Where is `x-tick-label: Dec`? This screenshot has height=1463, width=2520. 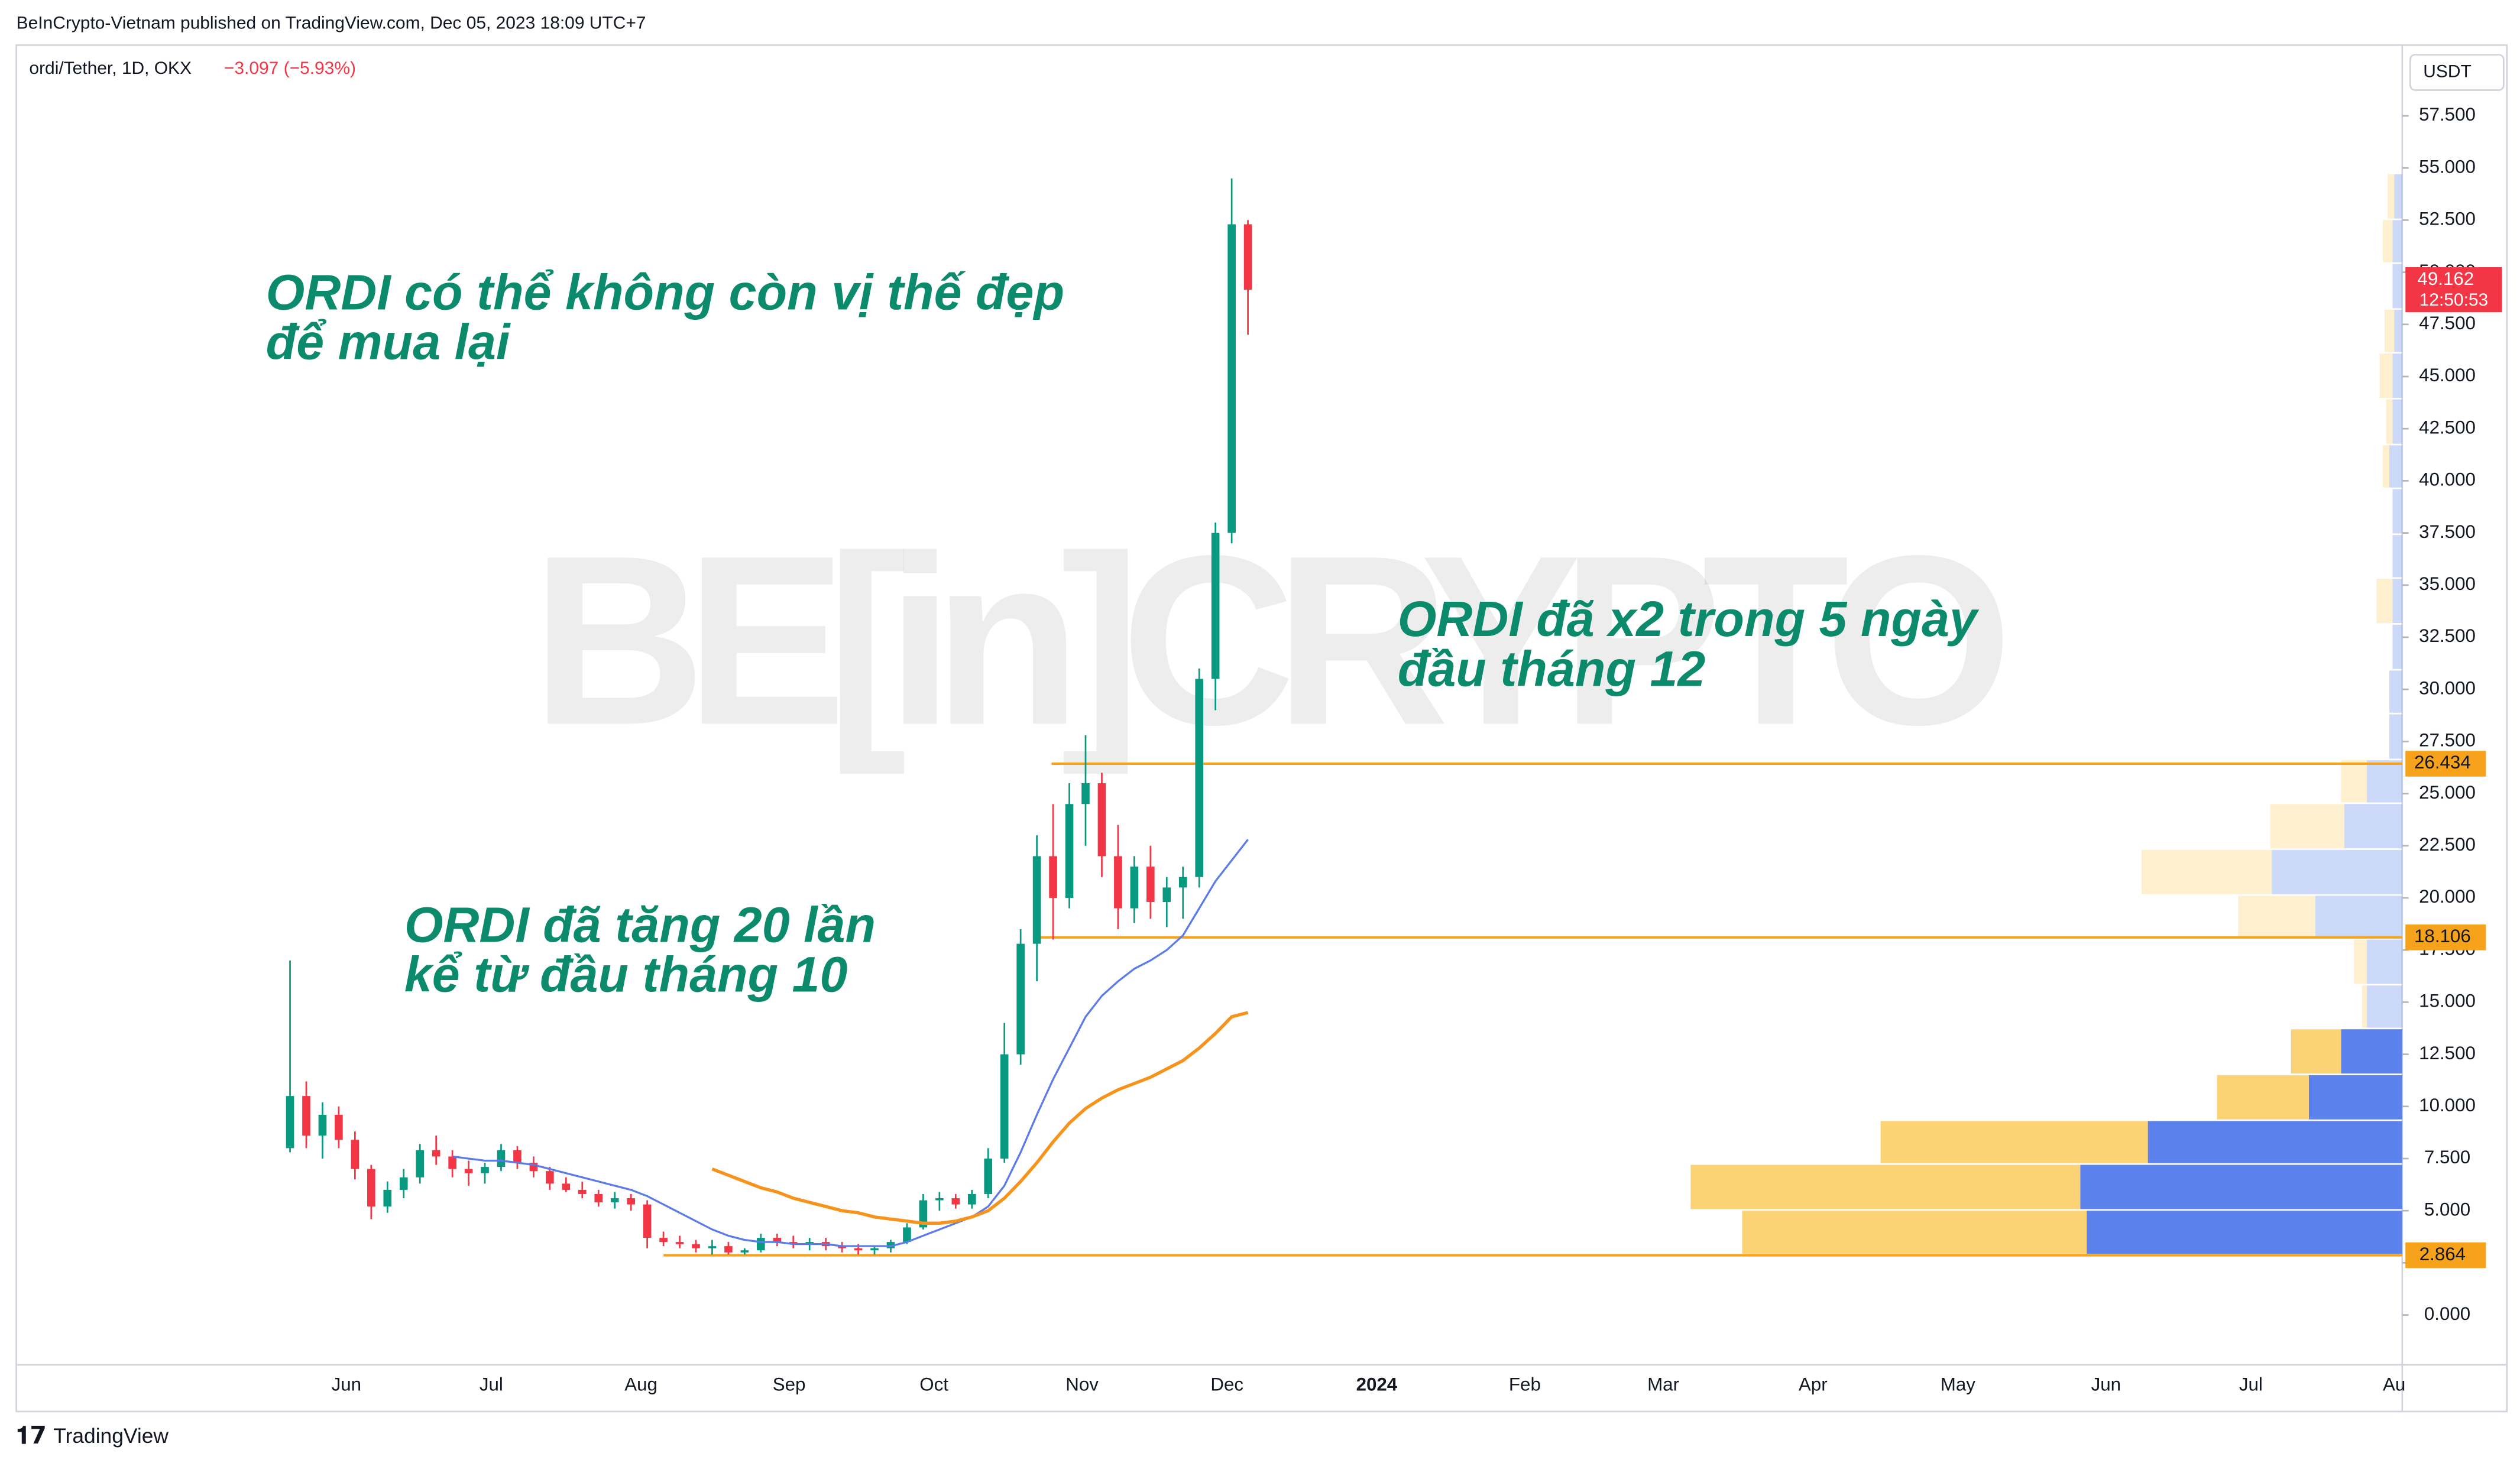 x-tick-label: Dec is located at coordinates (1226, 1384).